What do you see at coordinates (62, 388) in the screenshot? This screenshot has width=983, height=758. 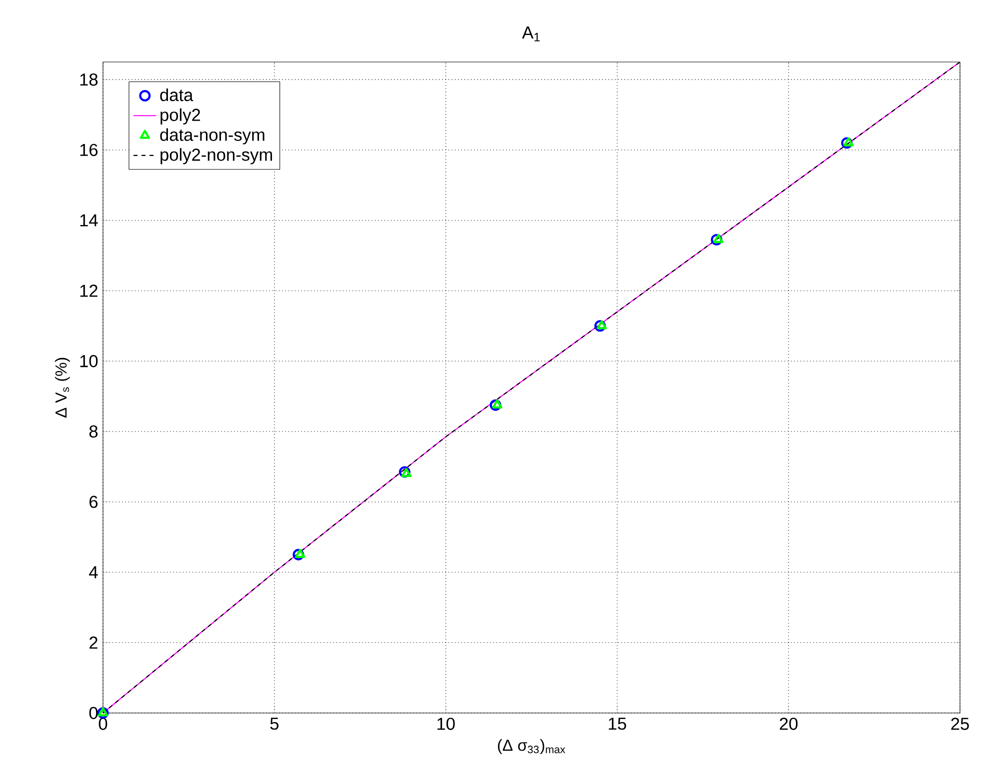 I see `y-axis-title: Δ V$_{s}$ (%)` at bounding box center [62, 388].